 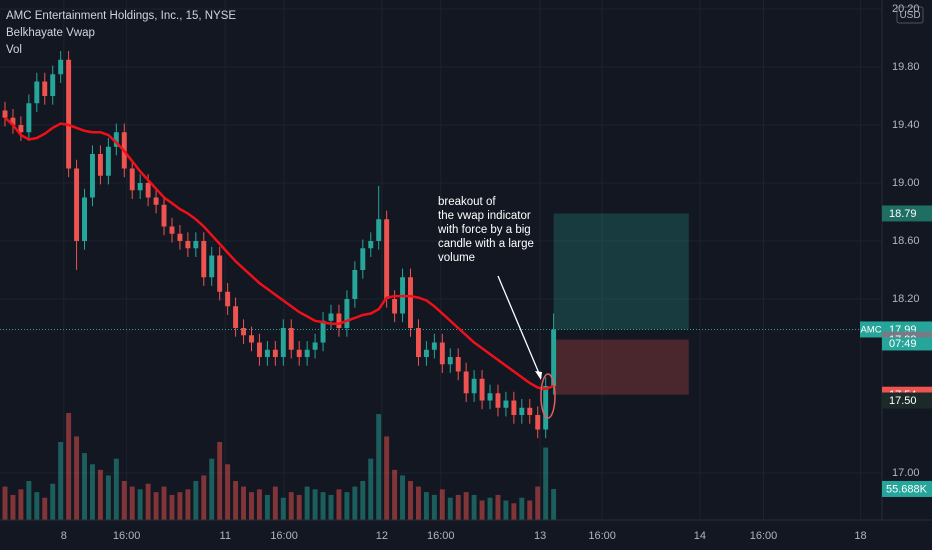 What do you see at coordinates (906, 299) in the screenshot?
I see `y-tick-label: 18.20` at bounding box center [906, 299].